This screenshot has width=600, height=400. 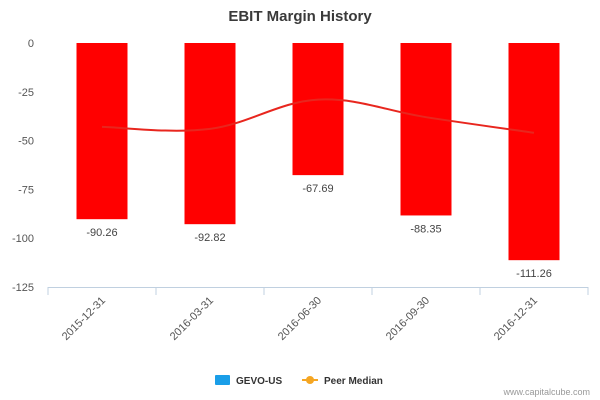 What do you see at coordinates (222, 380) in the screenshot?
I see `legend-swatch-gevo` at bounding box center [222, 380].